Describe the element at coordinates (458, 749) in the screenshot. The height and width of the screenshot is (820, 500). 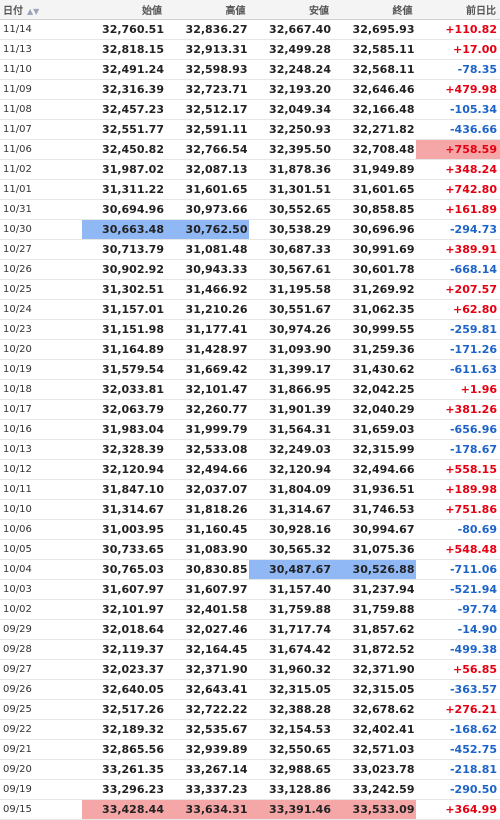
I see `change-cell: -452.75` at that location.